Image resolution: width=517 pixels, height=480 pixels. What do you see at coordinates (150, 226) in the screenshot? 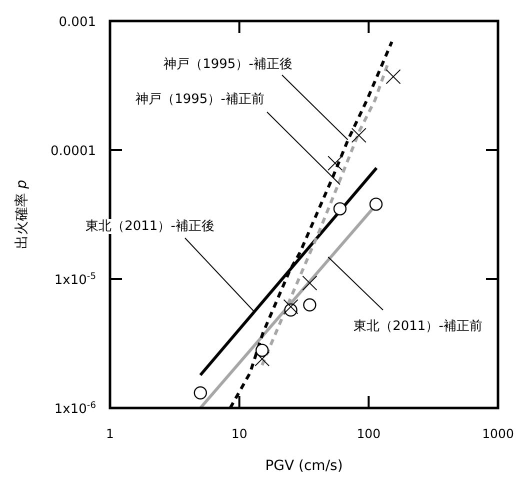
I see `annotation: 東北（2011）-補正後` at bounding box center [150, 226].